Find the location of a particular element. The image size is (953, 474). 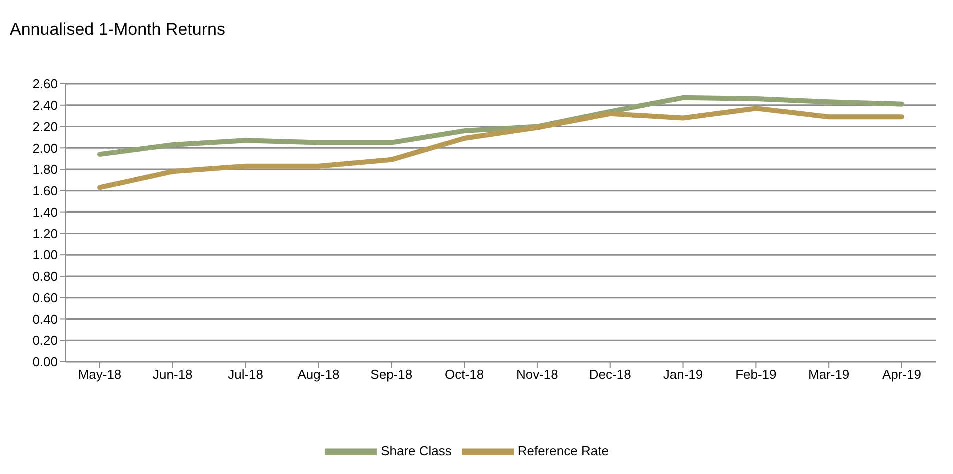

y-tick-label: 0.60 is located at coordinates (45, 298).